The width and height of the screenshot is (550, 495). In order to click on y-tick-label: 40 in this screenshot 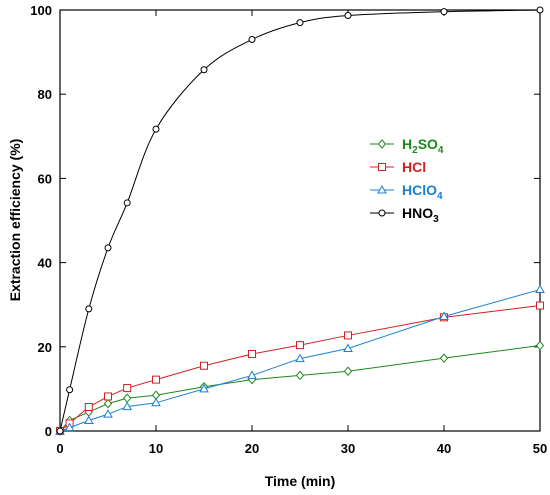, I will do `click(45, 263)`.